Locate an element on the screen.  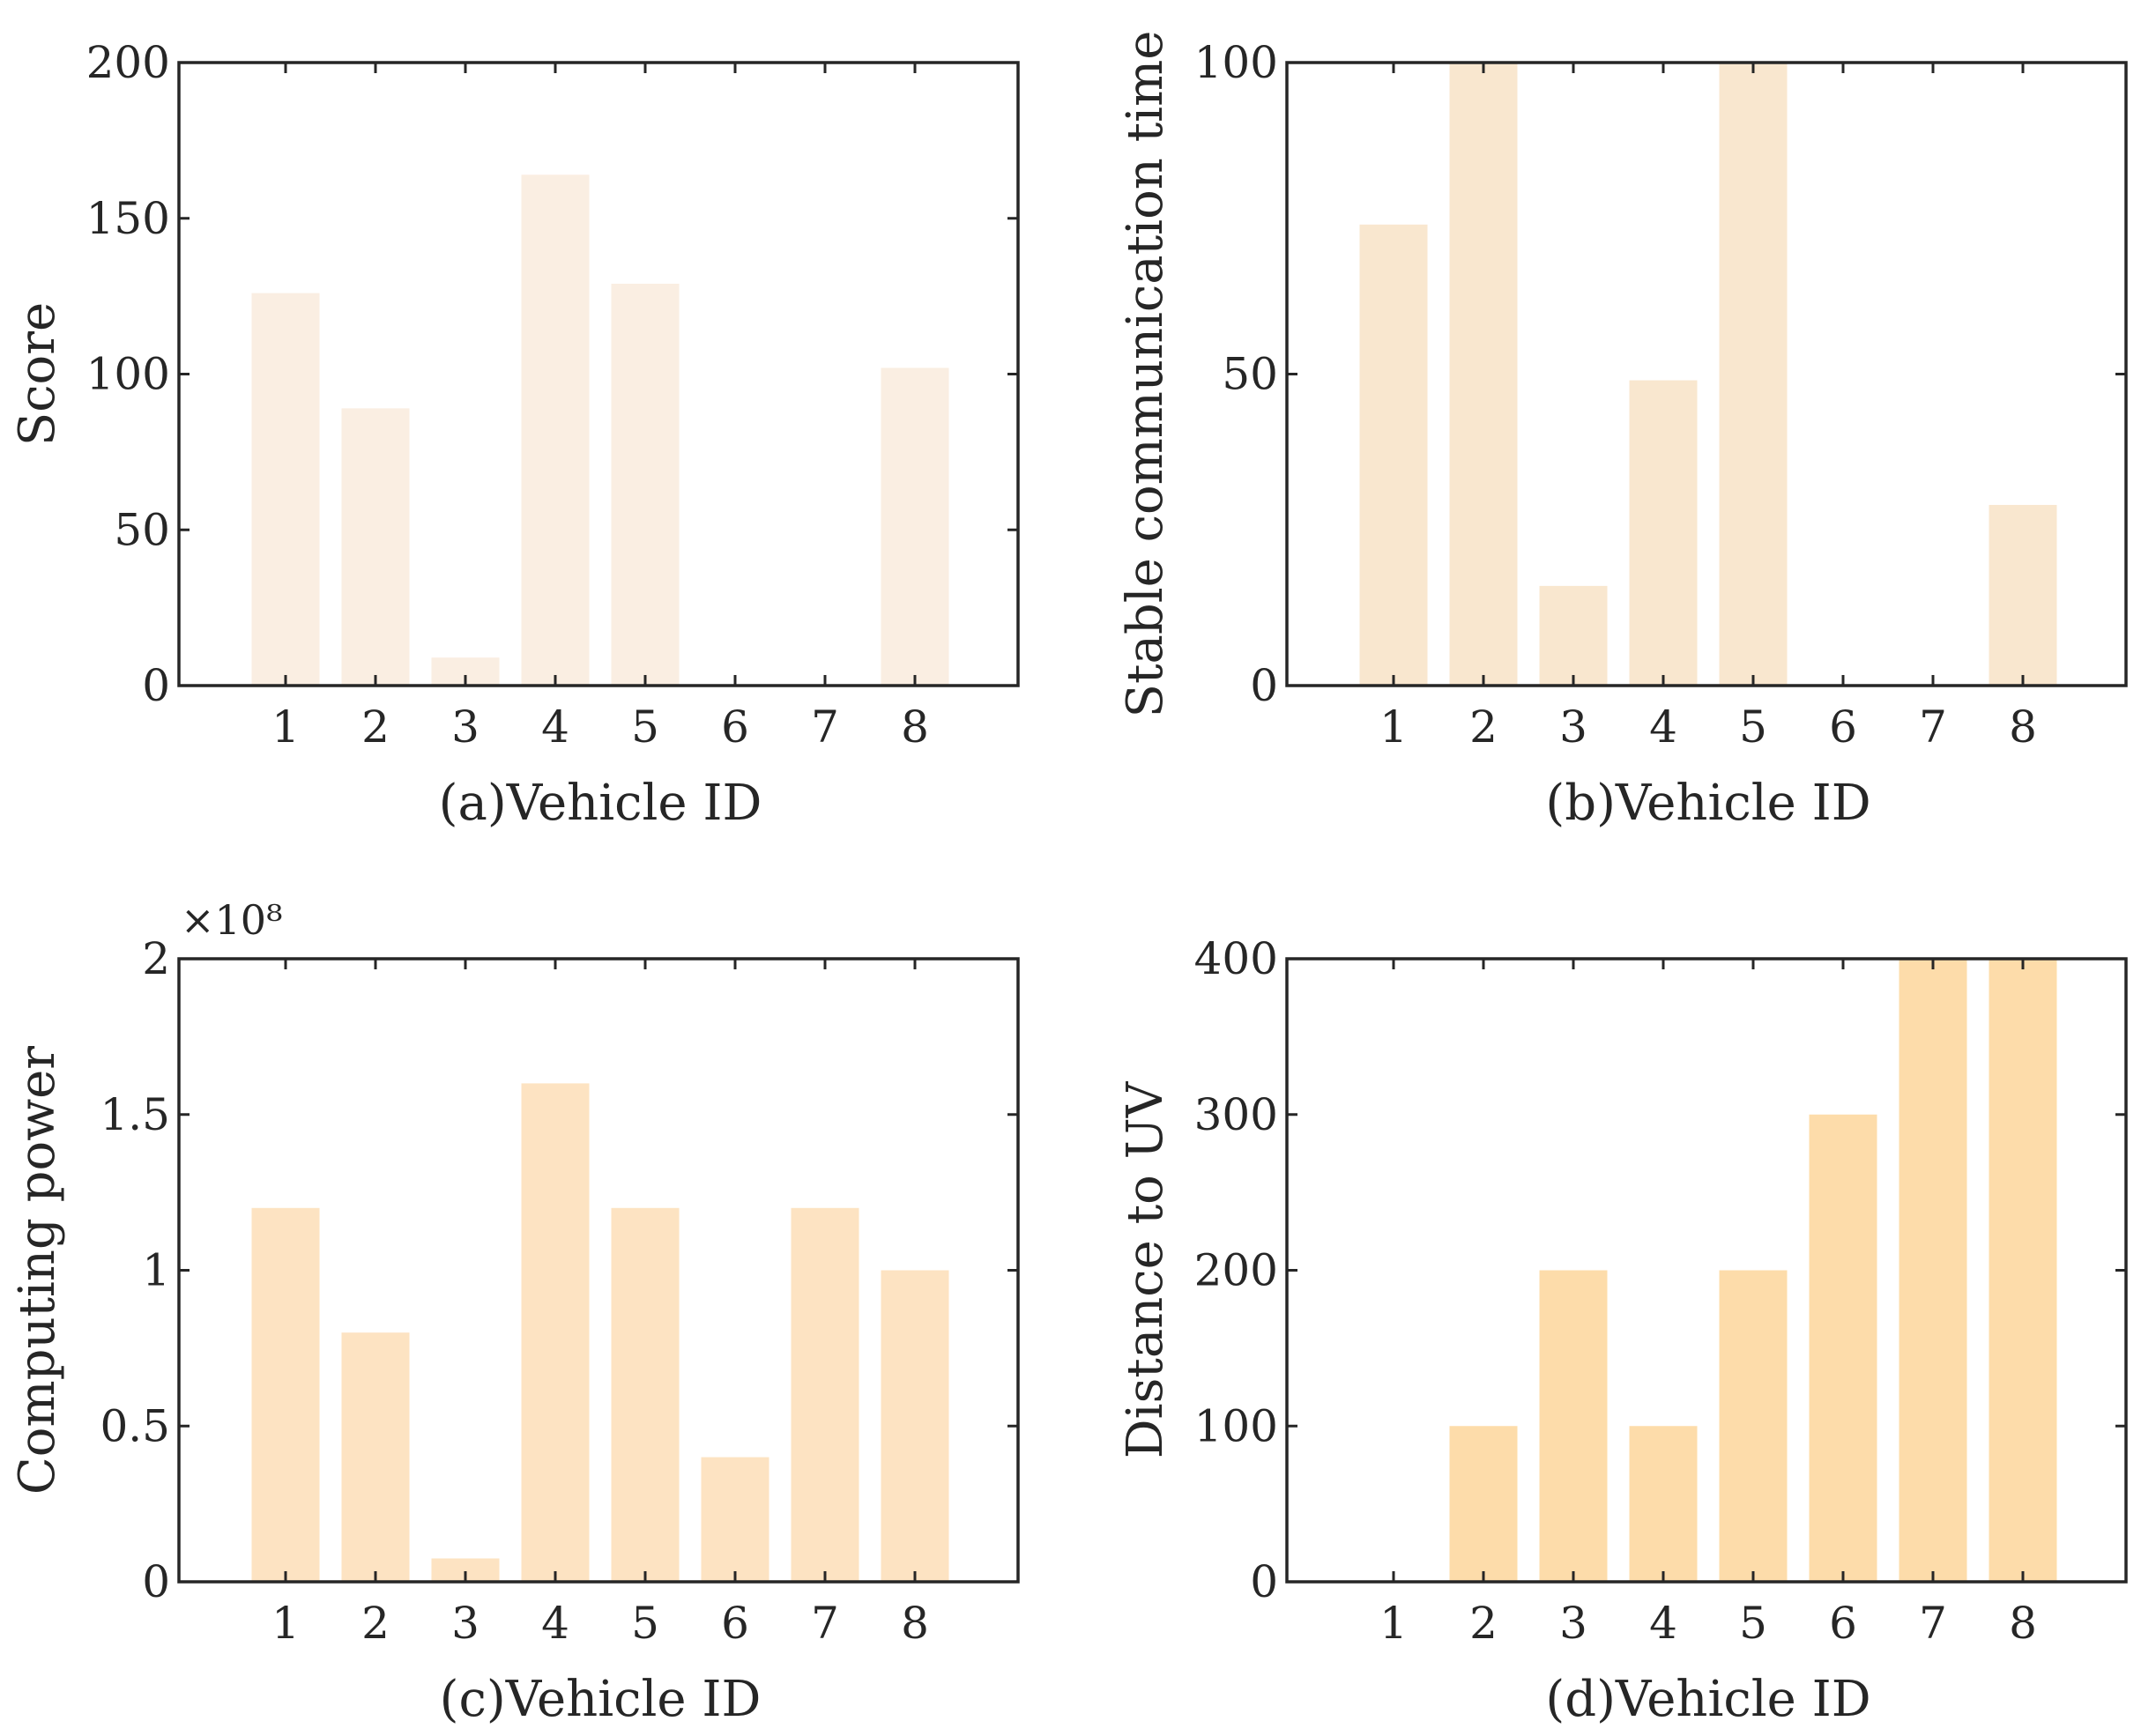
y-tick-label: 1 is located at coordinates (156, 1270).